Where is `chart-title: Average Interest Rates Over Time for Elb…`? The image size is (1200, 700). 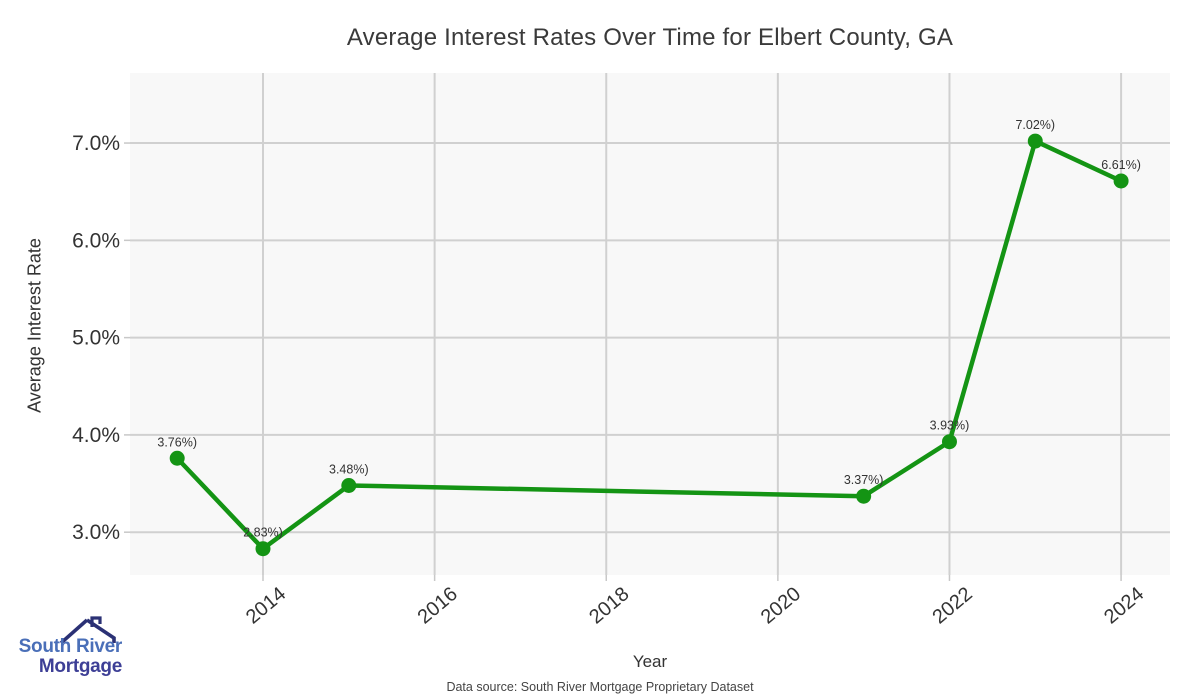
chart-title: Average Interest Rates Over Time for Elb… is located at coordinates (650, 37).